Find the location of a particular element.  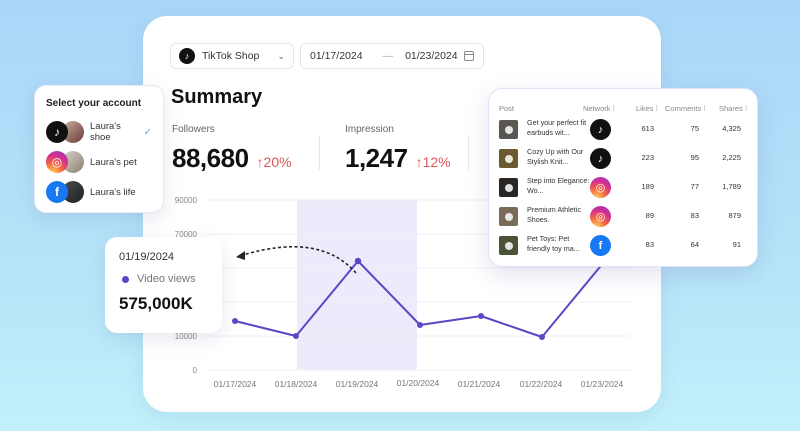

stat-impression: Impression 1,247 ↑12% is located at coordinates (398, 149).